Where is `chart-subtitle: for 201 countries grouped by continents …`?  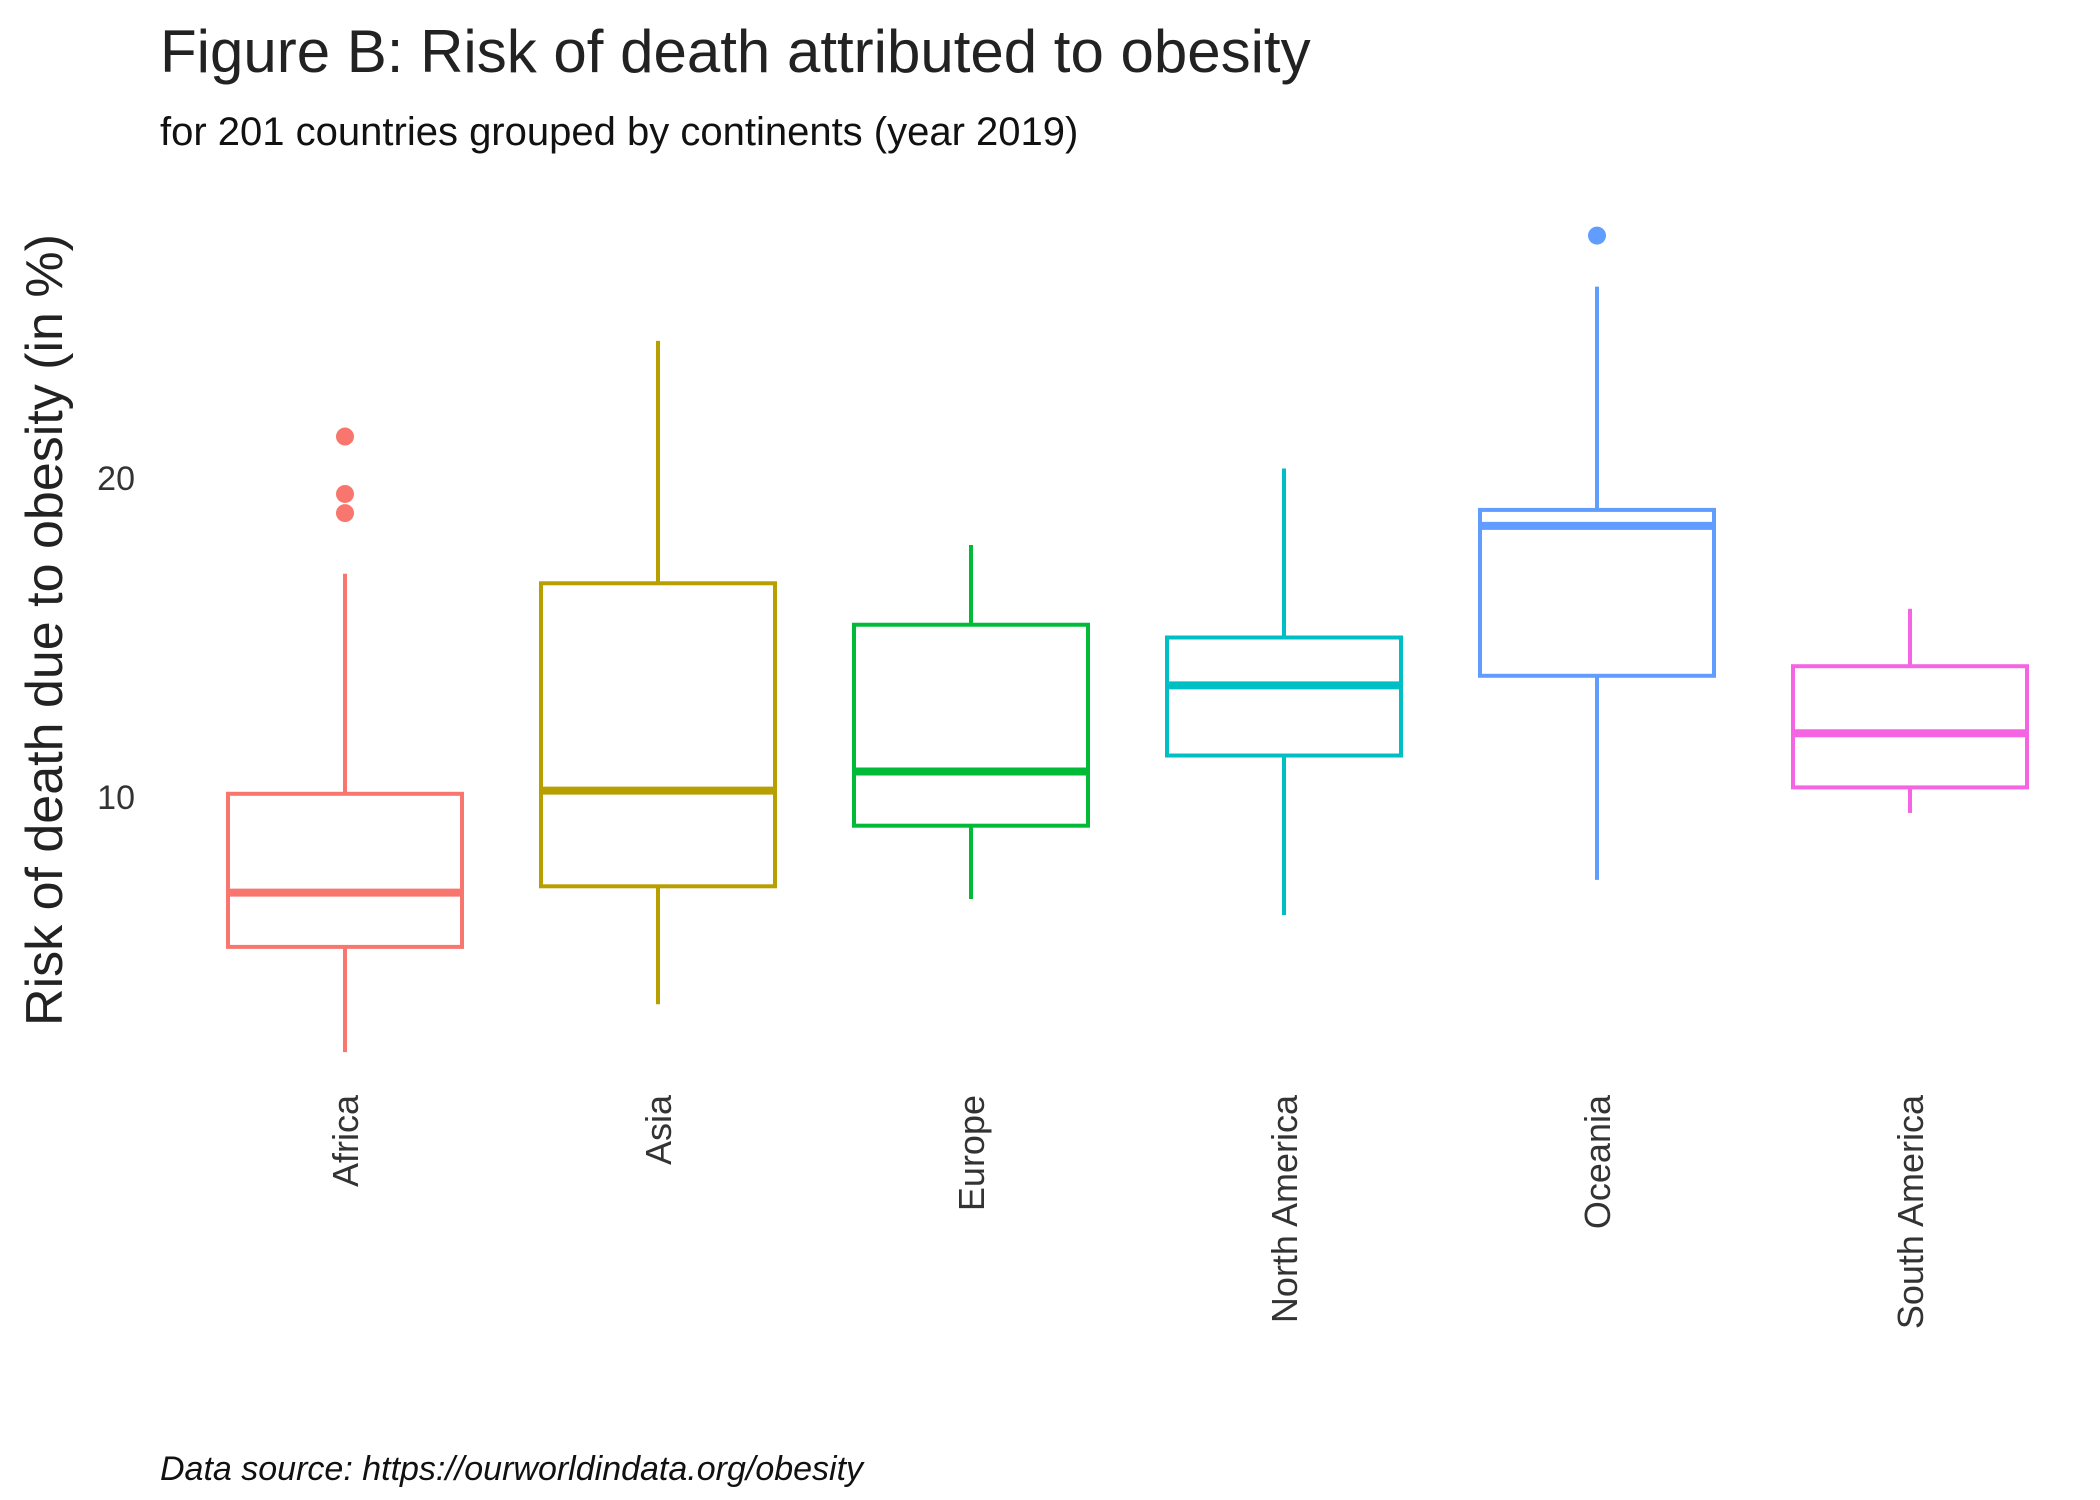 chart-subtitle: for 201 countries grouped by continents … is located at coordinates (619, 132).